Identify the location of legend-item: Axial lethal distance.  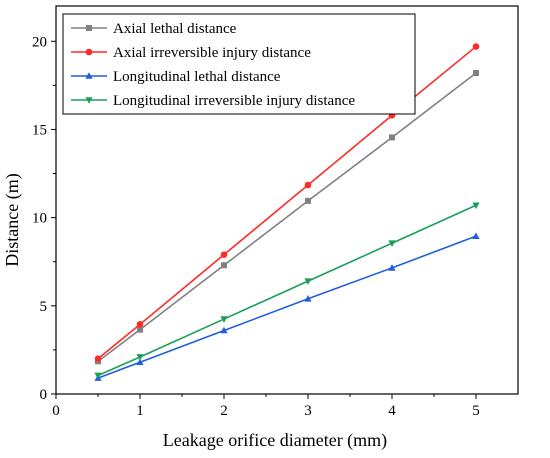
(154, 29).